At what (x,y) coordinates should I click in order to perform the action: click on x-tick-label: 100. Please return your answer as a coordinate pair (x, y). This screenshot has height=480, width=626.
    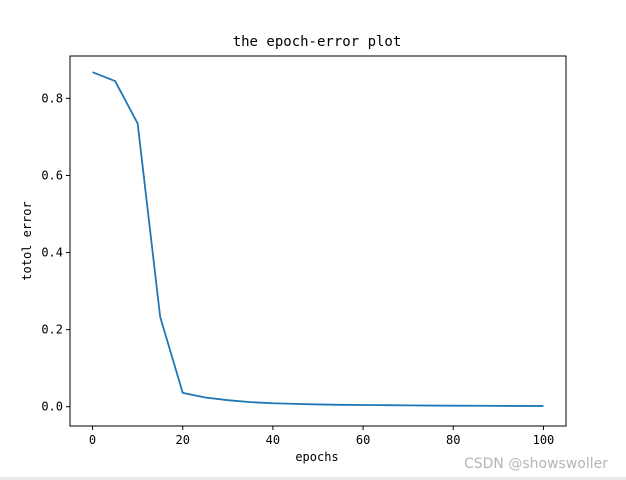
    Looking at the image, I should click on (544, 440).